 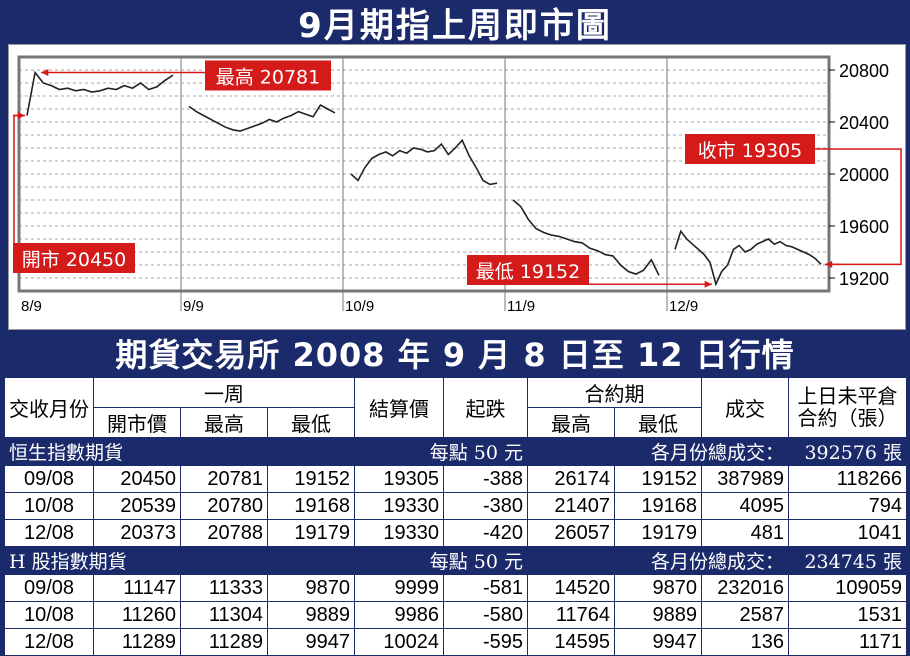 What do you see at coordinates (45, 72) in the screenshot?
I see `high-annotation-arrowhead` at bounding box center [45, 72].